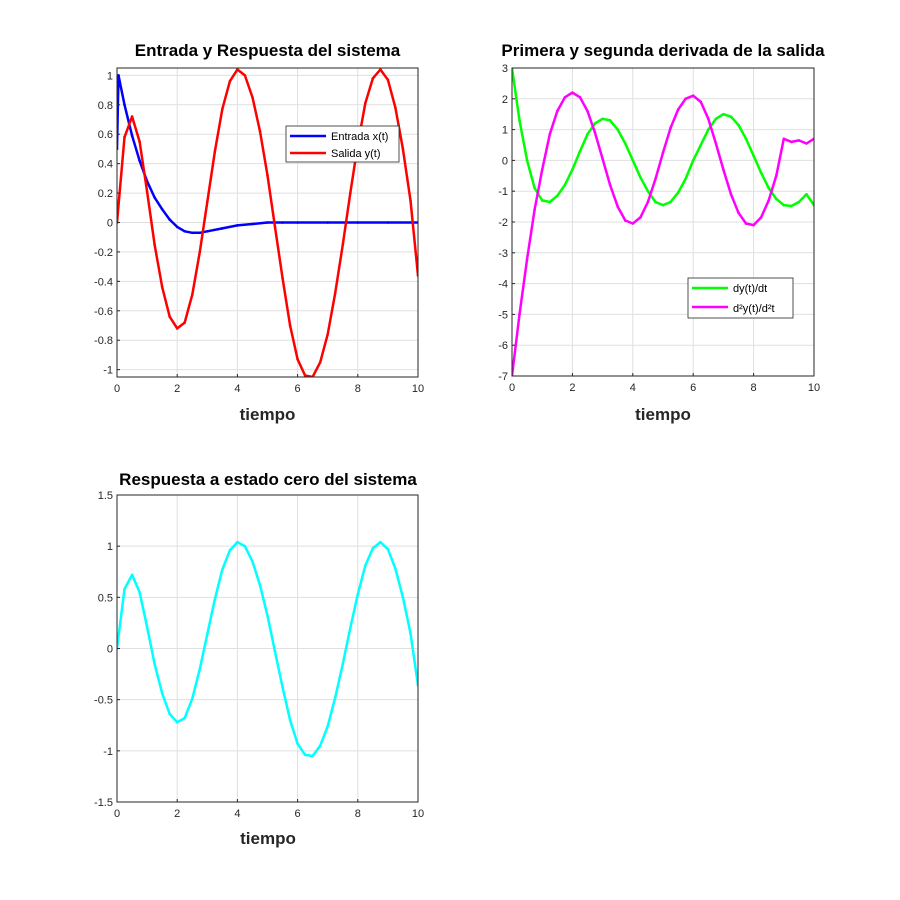 This screenshot has height=900, width=900. I want to click on y-tick-label: 0.5, so click(105, 598).